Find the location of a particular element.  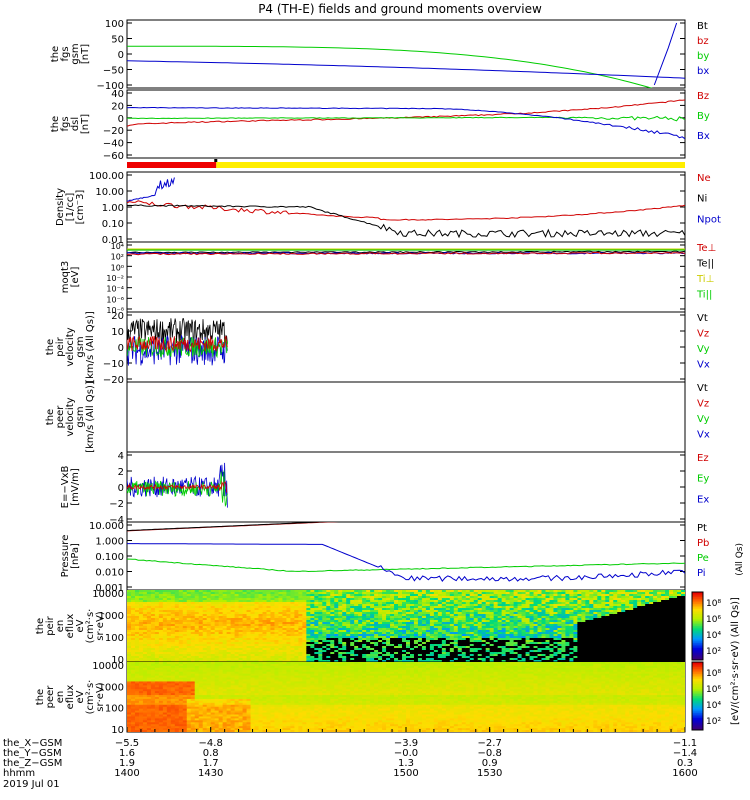

legend-vx: Vx is located at coordinates (703, 435).